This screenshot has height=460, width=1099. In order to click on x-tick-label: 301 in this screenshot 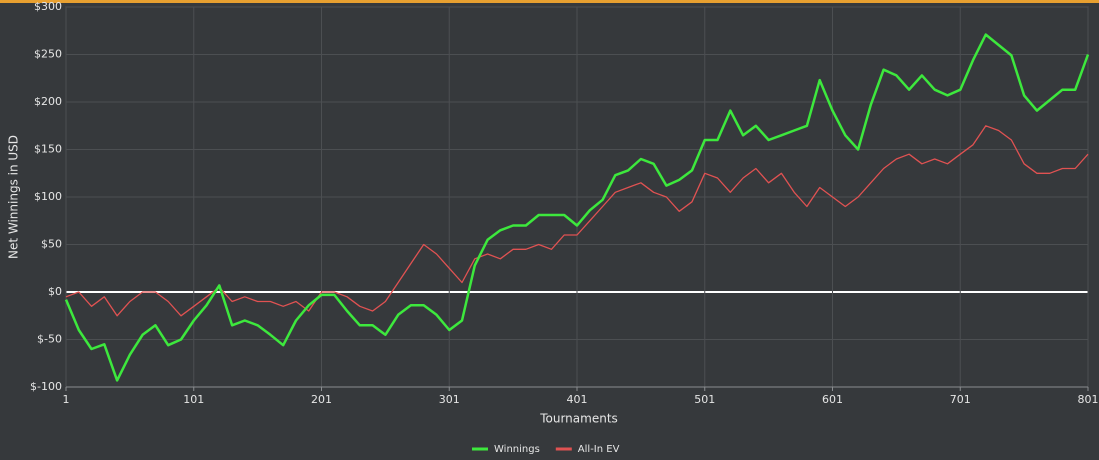, I will do `click(449, 399)`.